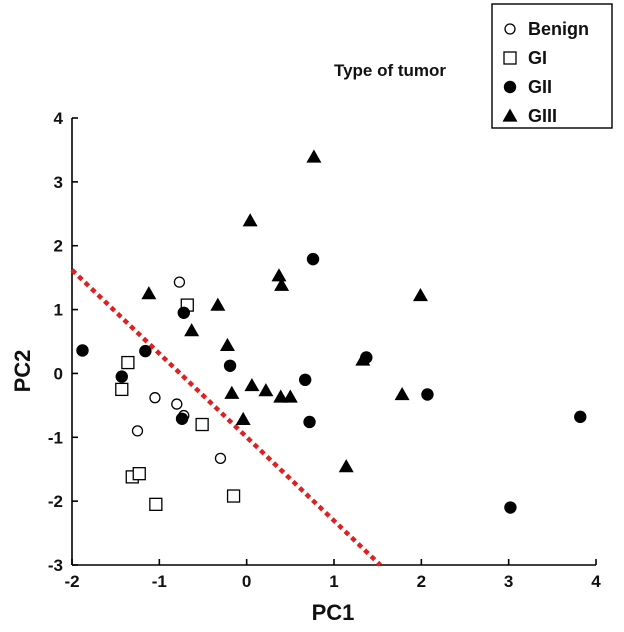 The width and height of the screenshot is (624, 632). I want to click on x-tick-label: 4, so click(596, 581).